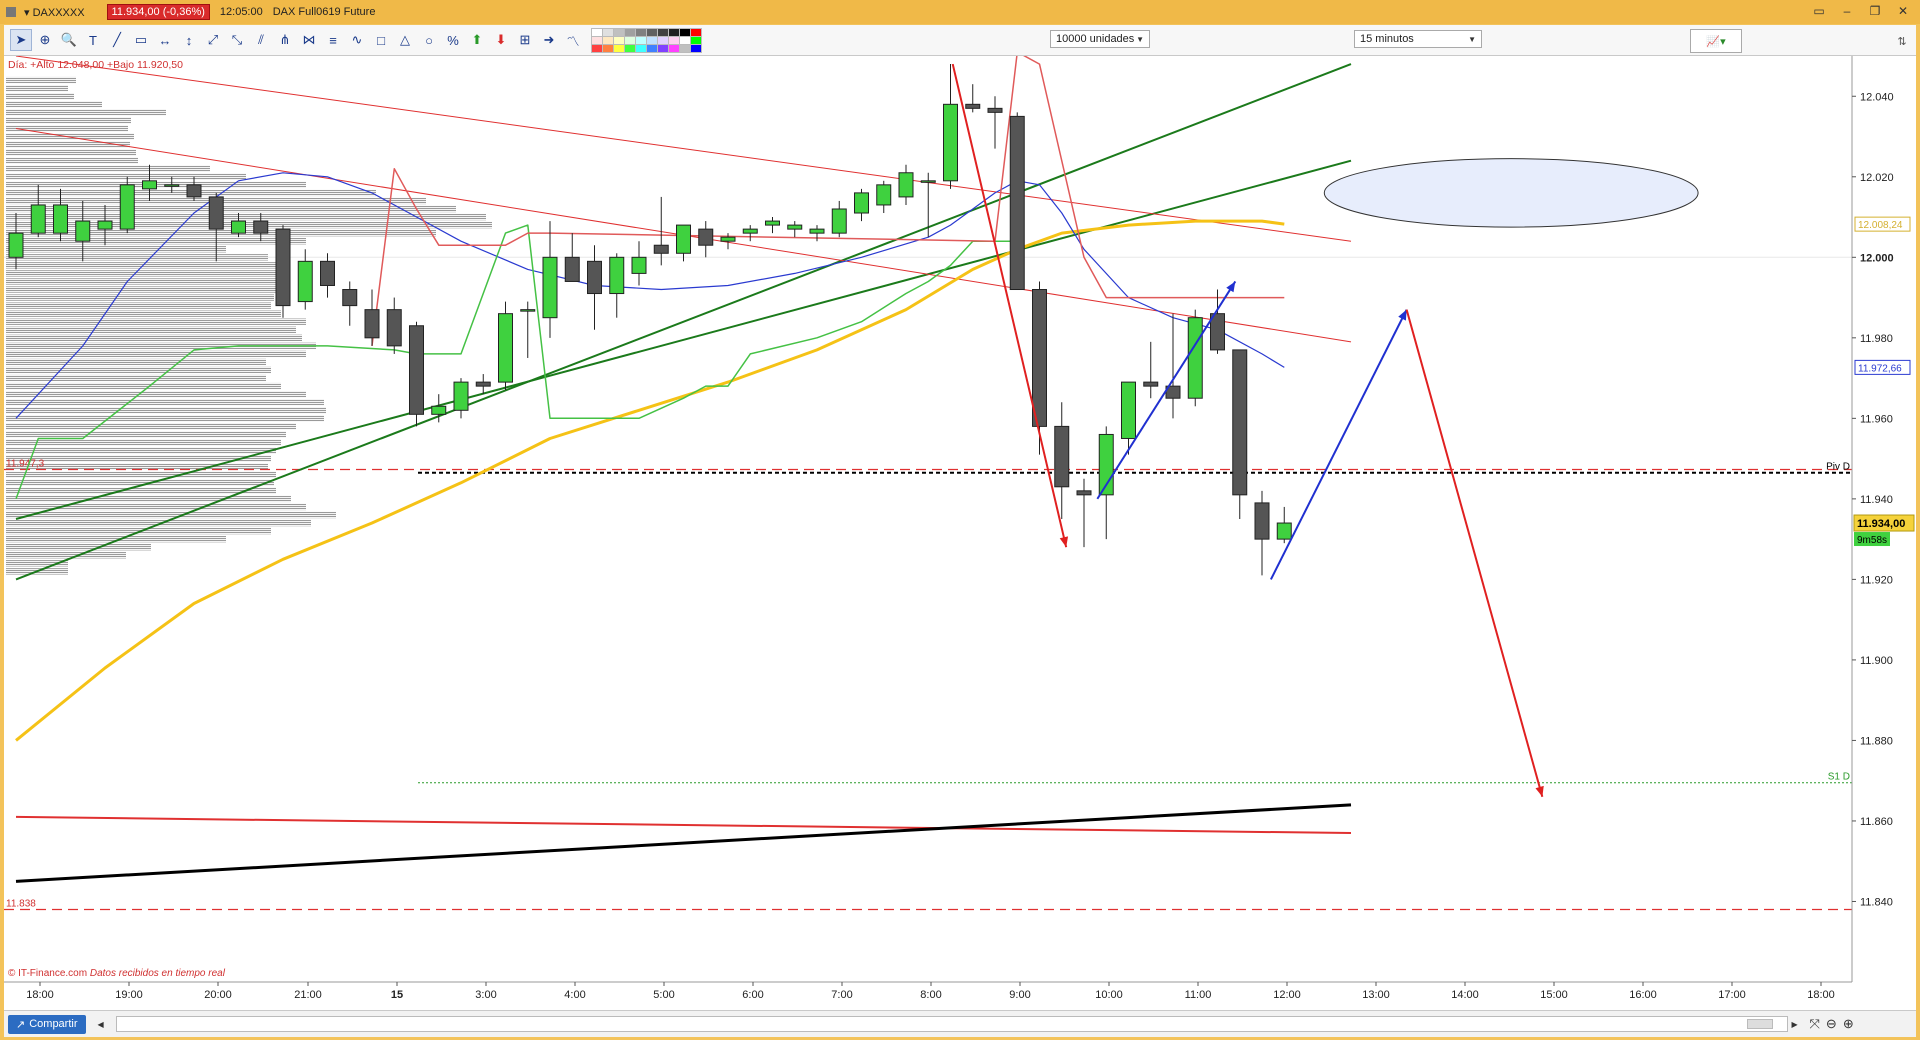 This screenshot has width=1920, height=1040. What do you see at coordinates (117, 39) in the screenshot?
I see `line-icon: ╱` at bounding box center [117, 39].